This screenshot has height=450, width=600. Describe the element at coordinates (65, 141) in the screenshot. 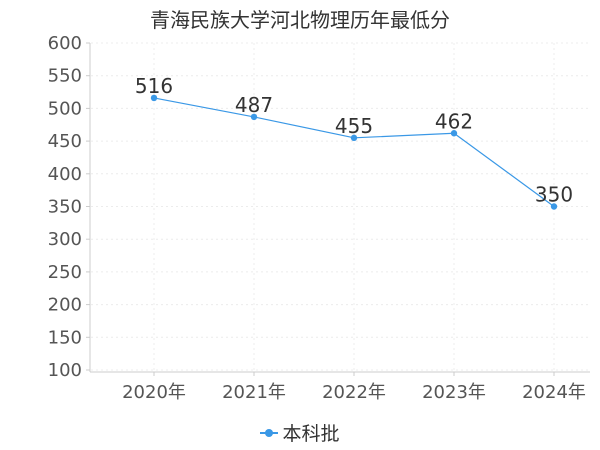

I see `y-tick-label: 450` at that location.